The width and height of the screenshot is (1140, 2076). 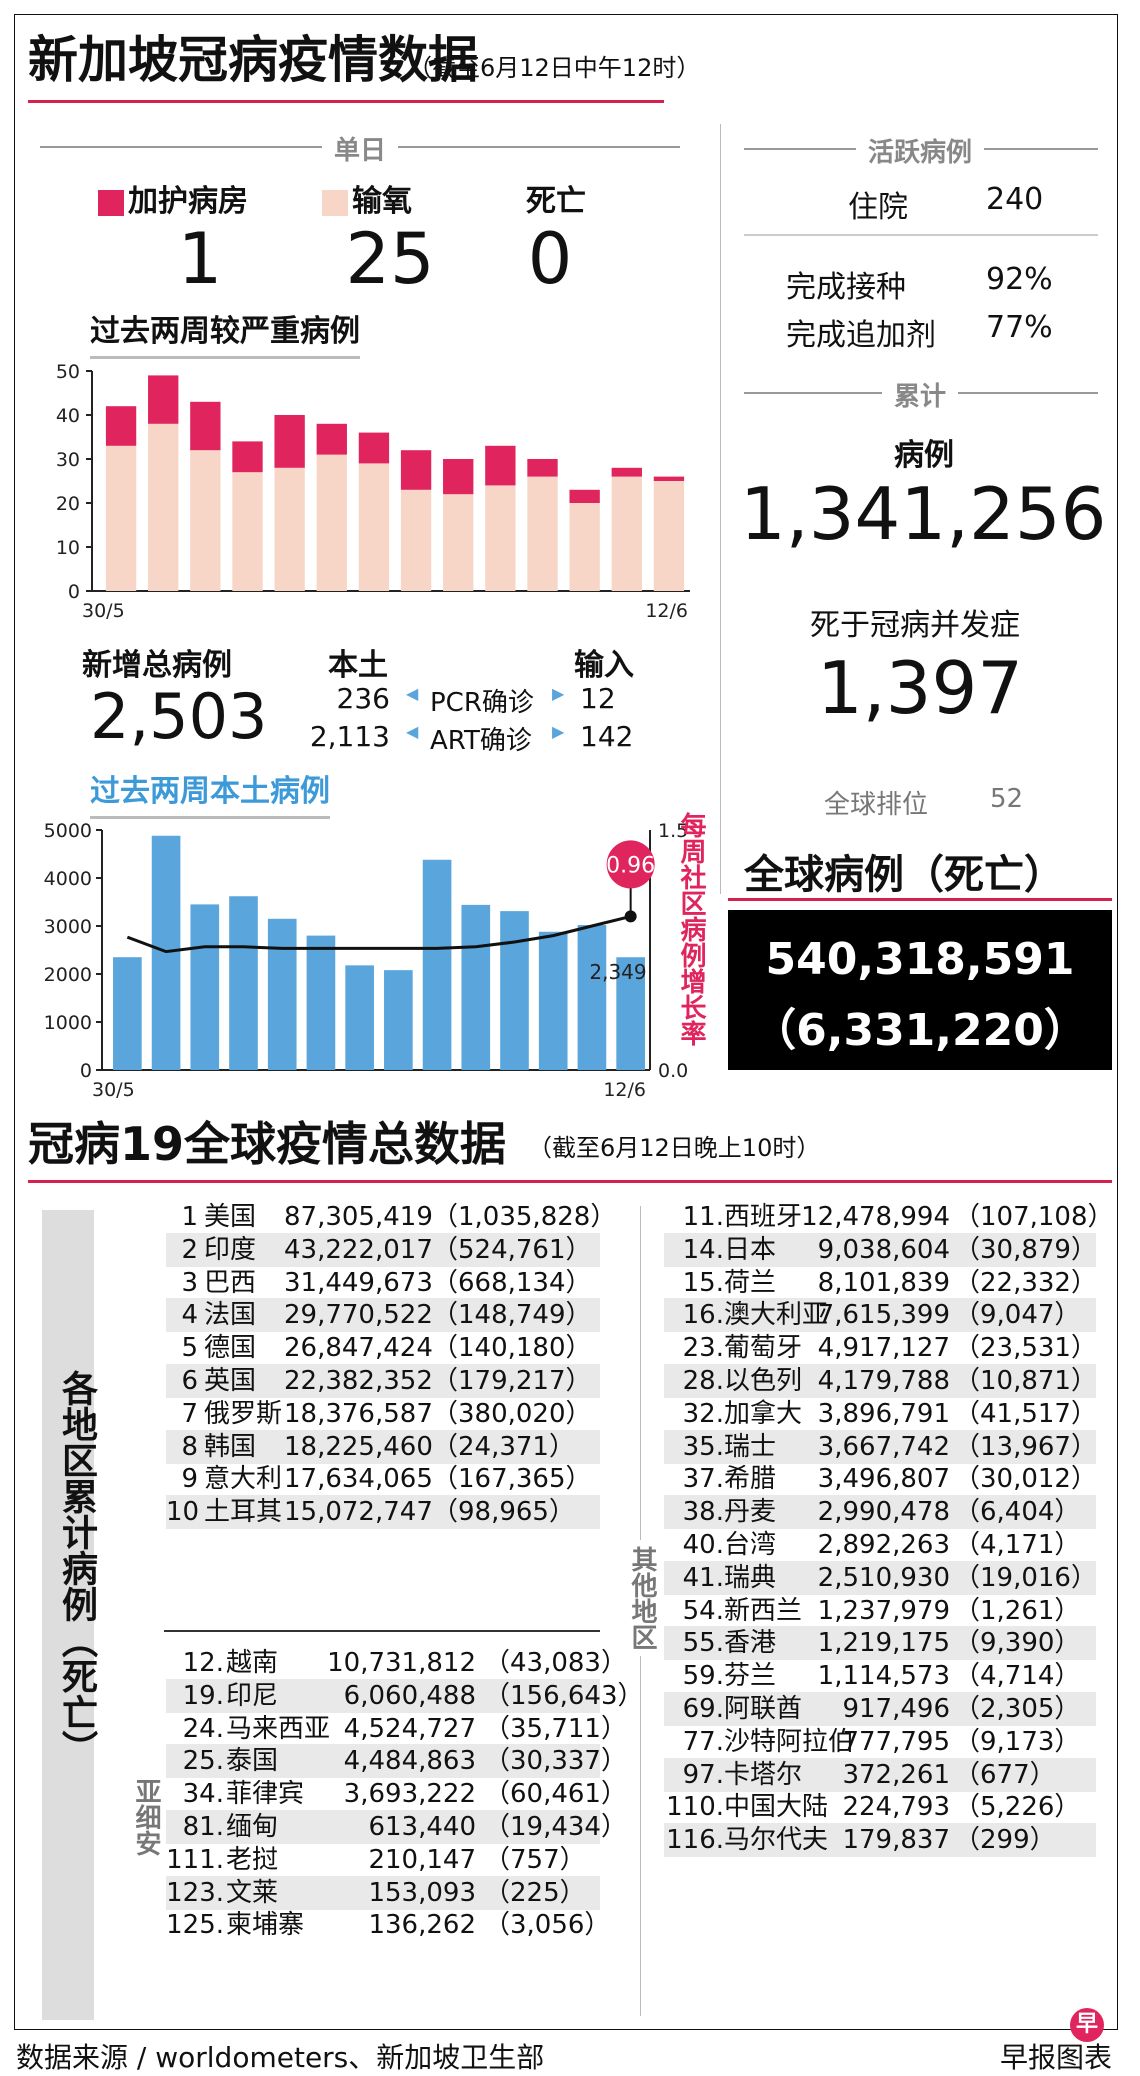 What do you see at coordinates (512, 1249) in the screenshot?
I see `death-count: （524,761）` at bounding box center [512, 1249].